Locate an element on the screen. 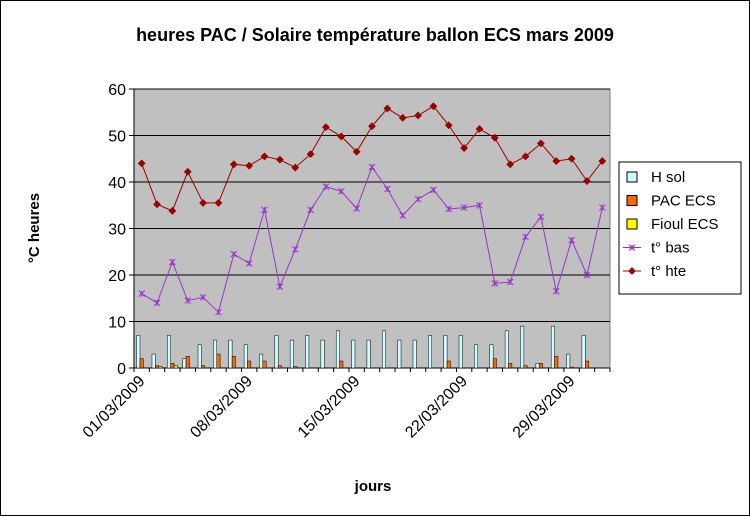 The image size is (750, 516). legend-swatch-h-sol is located at coordinates (632, 177).